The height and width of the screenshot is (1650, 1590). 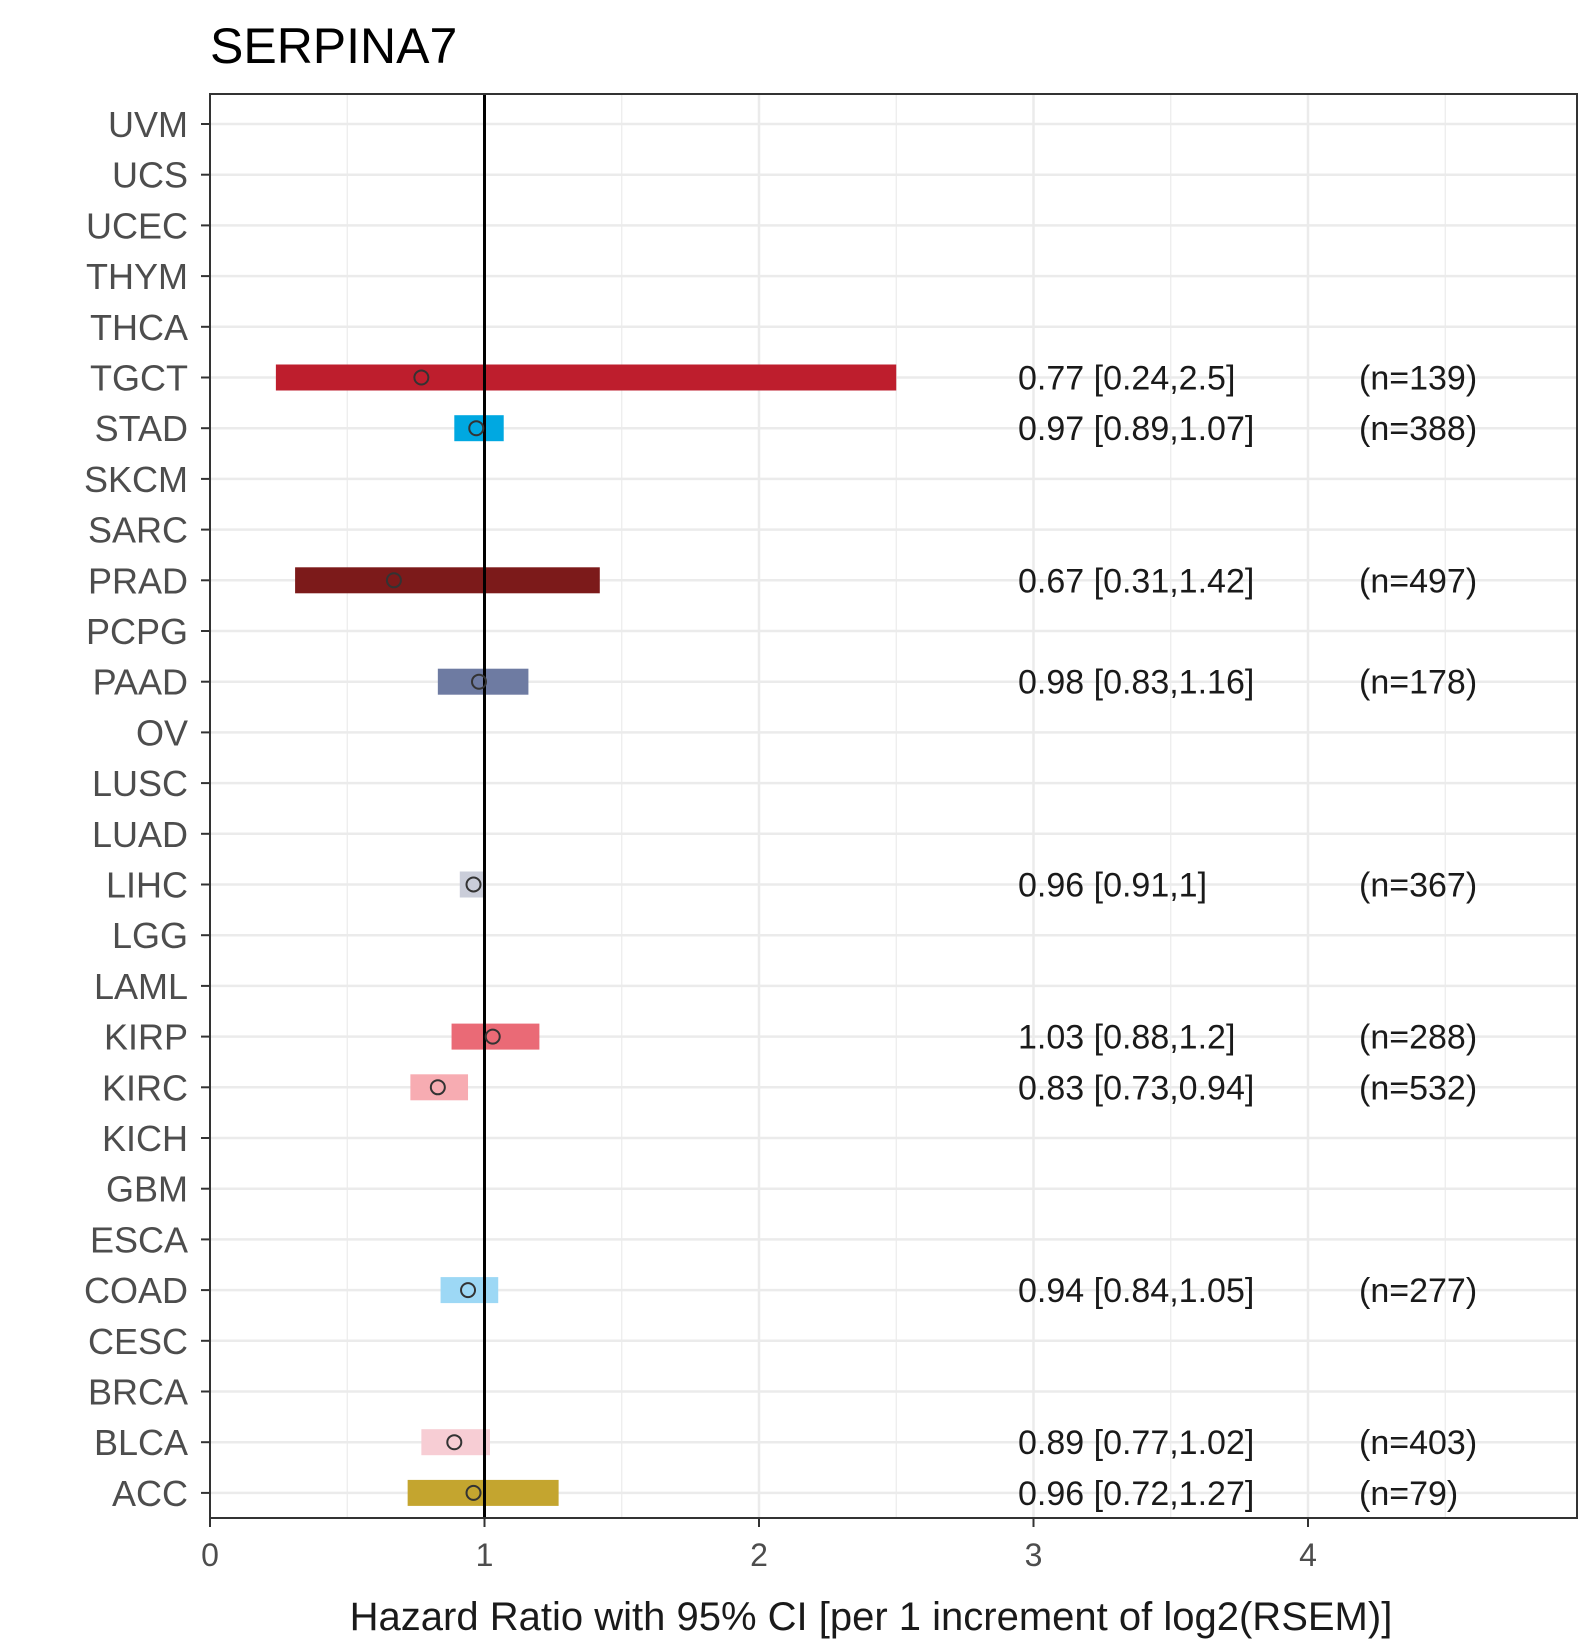 I want to click on y-tick-label: ACC, so click(x=150, y=1493).